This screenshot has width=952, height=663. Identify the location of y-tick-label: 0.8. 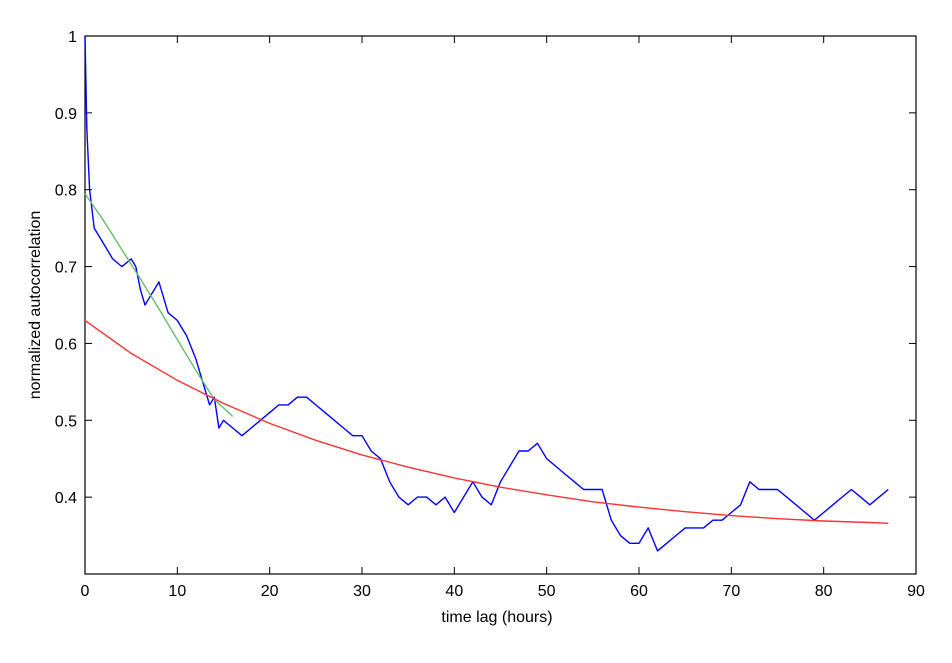
(66, 191).